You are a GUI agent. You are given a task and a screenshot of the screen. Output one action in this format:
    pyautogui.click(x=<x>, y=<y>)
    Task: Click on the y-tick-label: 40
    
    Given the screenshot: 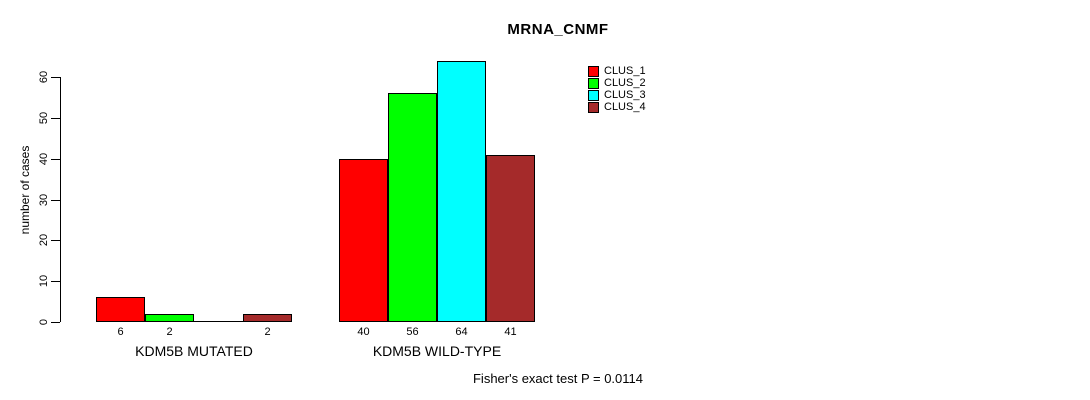 What is the action you would take?
    pyautogui.click(x=44, y=159)
    